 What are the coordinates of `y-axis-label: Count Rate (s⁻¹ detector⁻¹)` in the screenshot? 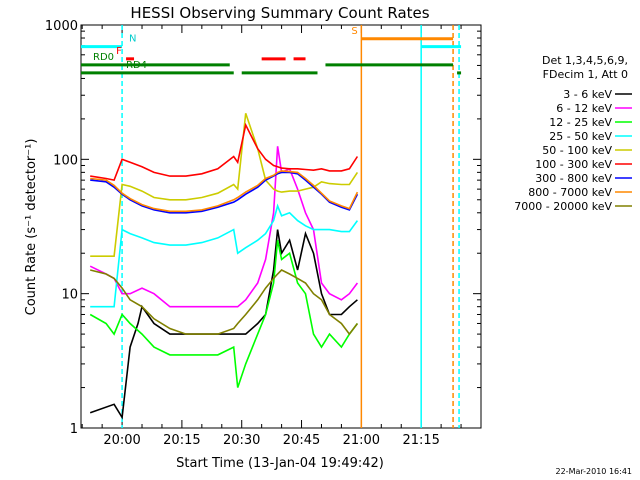 It's located at (31, 227).